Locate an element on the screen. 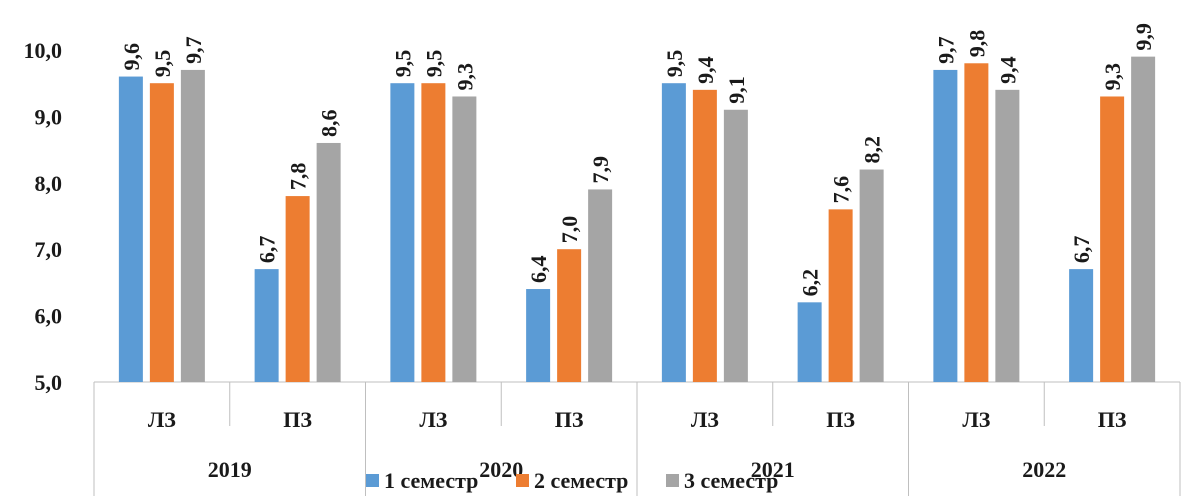  x-group-label: 2019 is located at coordinates (230, 469).